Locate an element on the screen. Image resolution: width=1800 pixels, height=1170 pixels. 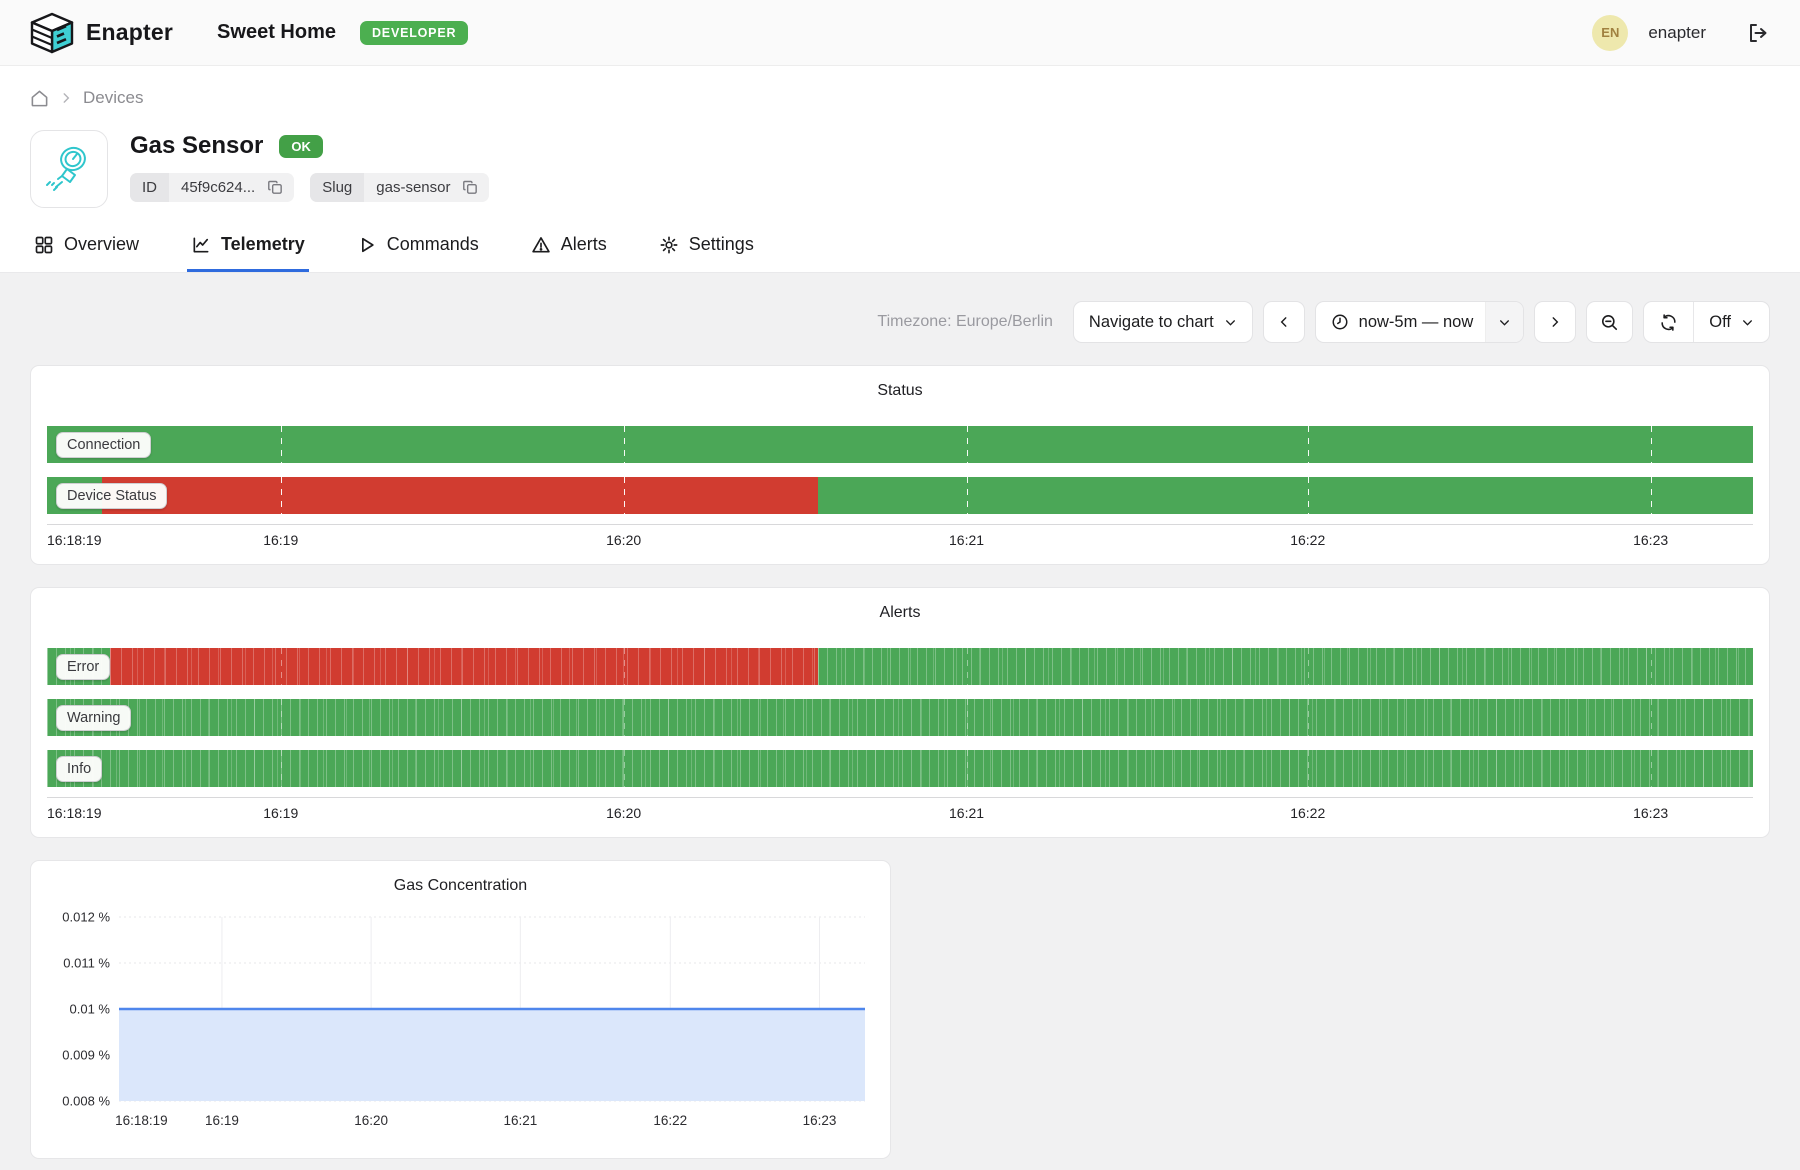
top-bar: Enapter Sweet Home DEVELOPER EN enapter is located at coordinates (900, 33).